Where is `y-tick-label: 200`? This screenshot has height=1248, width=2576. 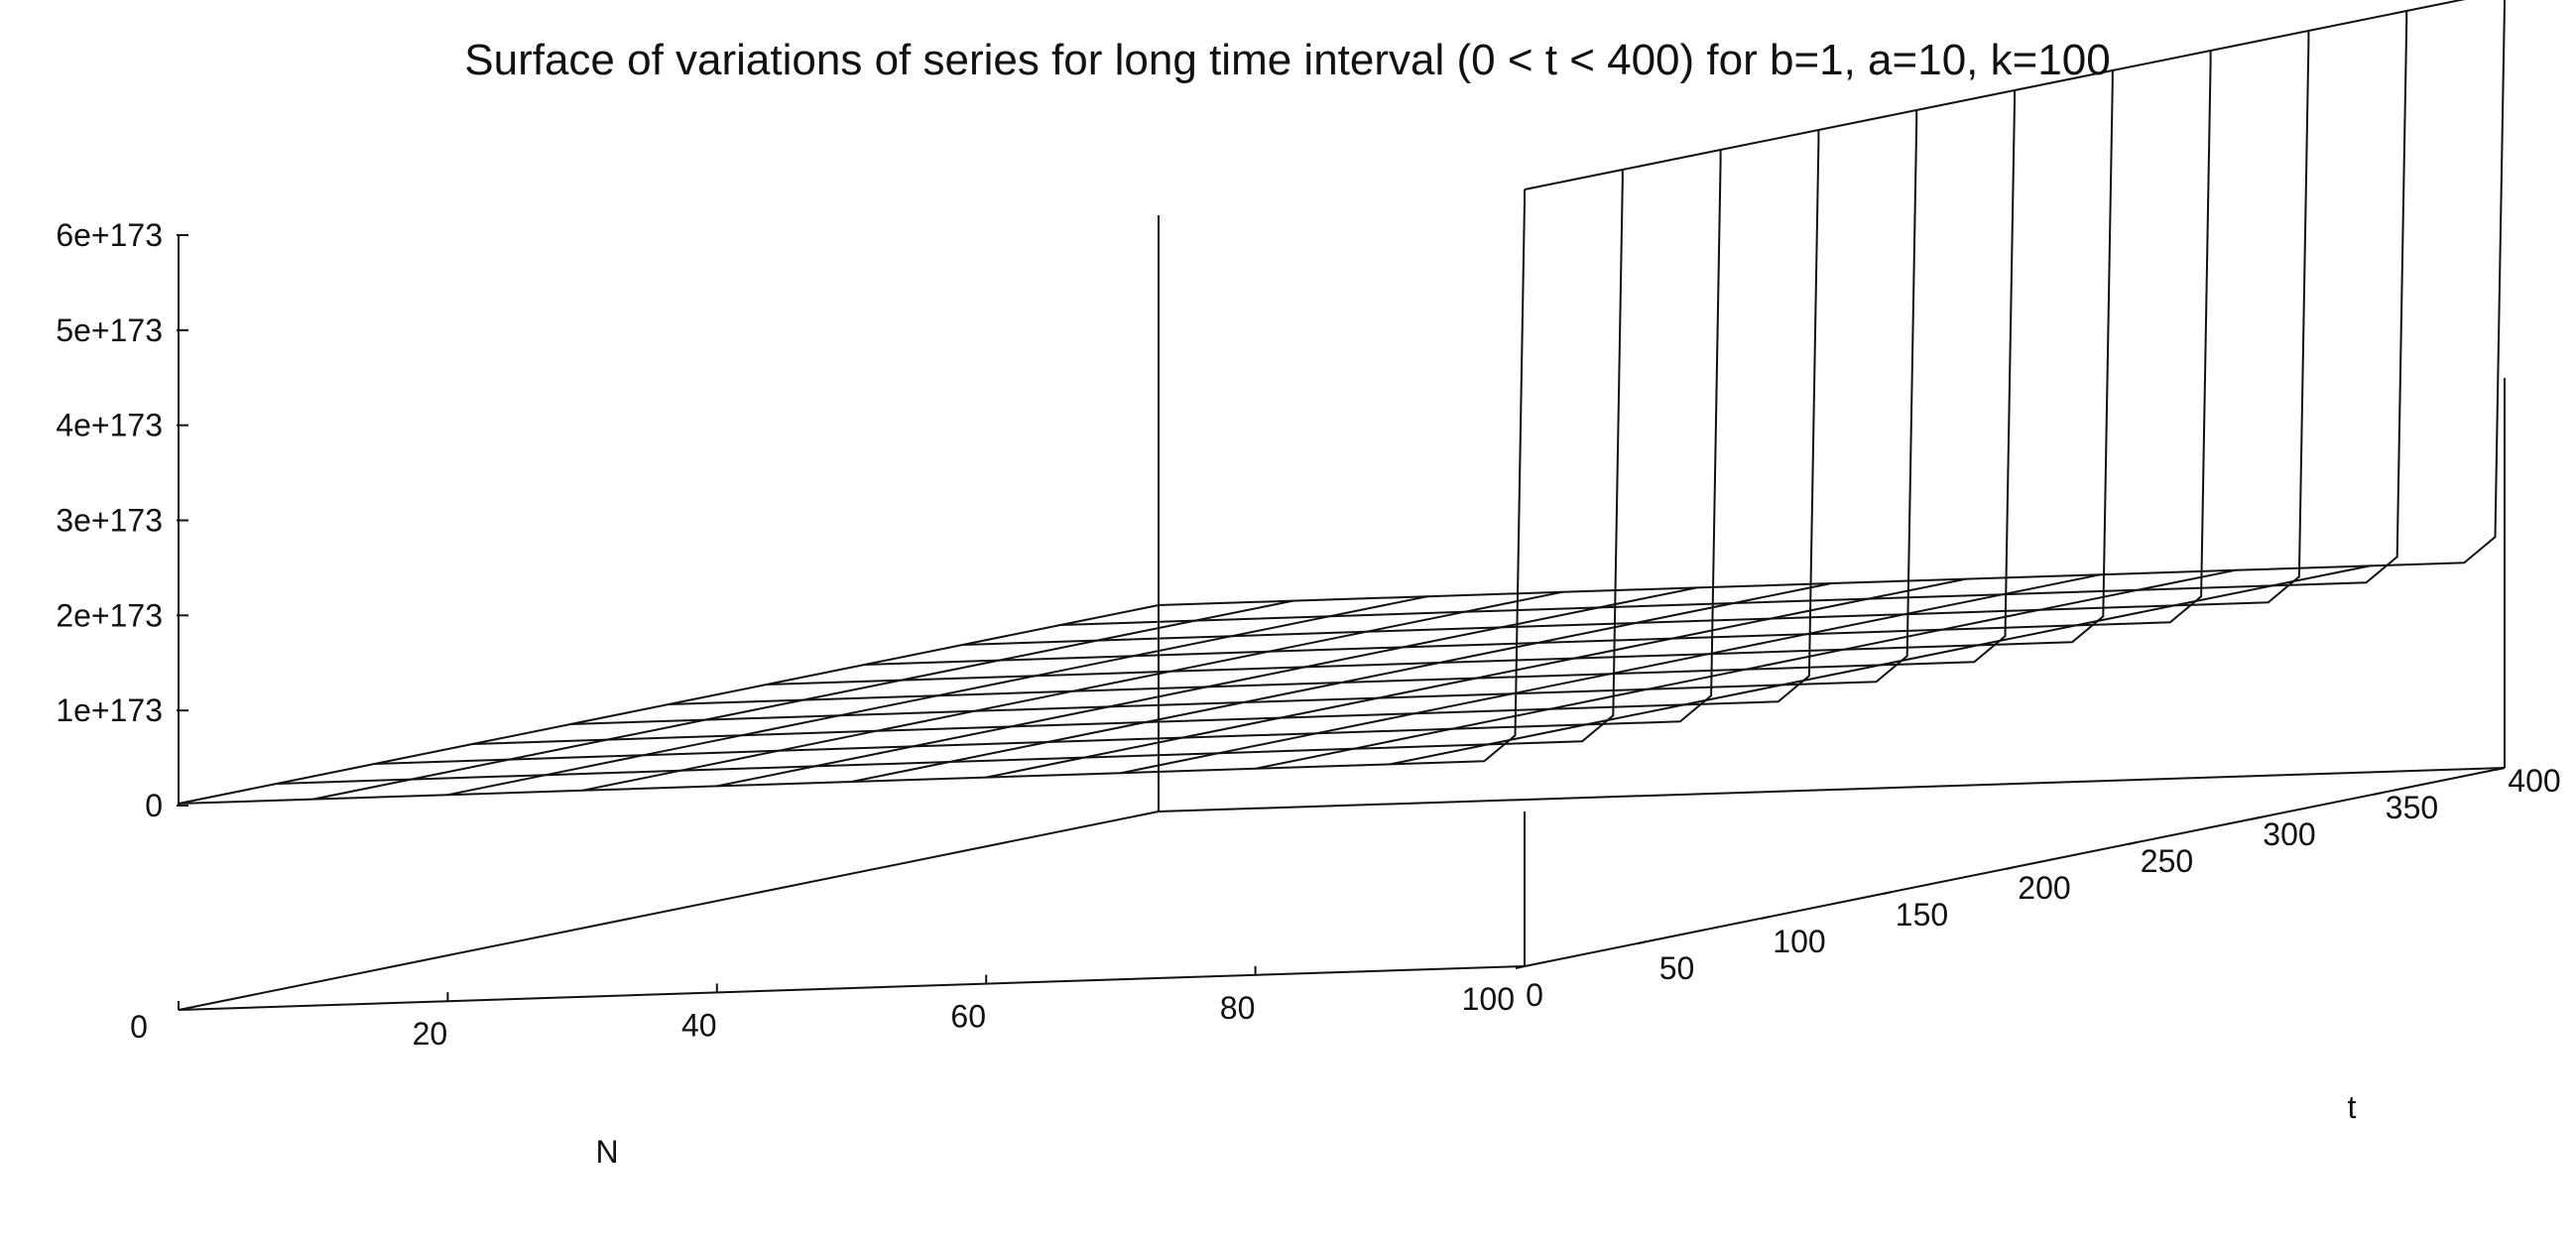
y-tick-label: 200 is located at coordinates (2044, 888).